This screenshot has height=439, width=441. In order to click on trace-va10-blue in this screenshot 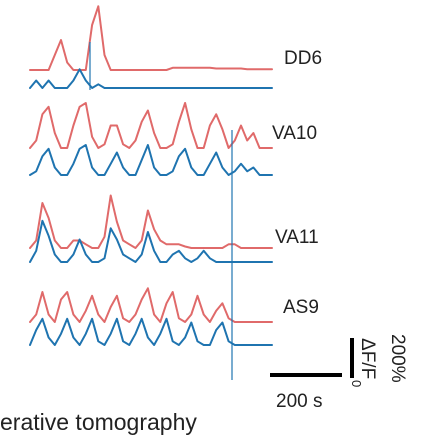, I will do `click(151, 160)`.